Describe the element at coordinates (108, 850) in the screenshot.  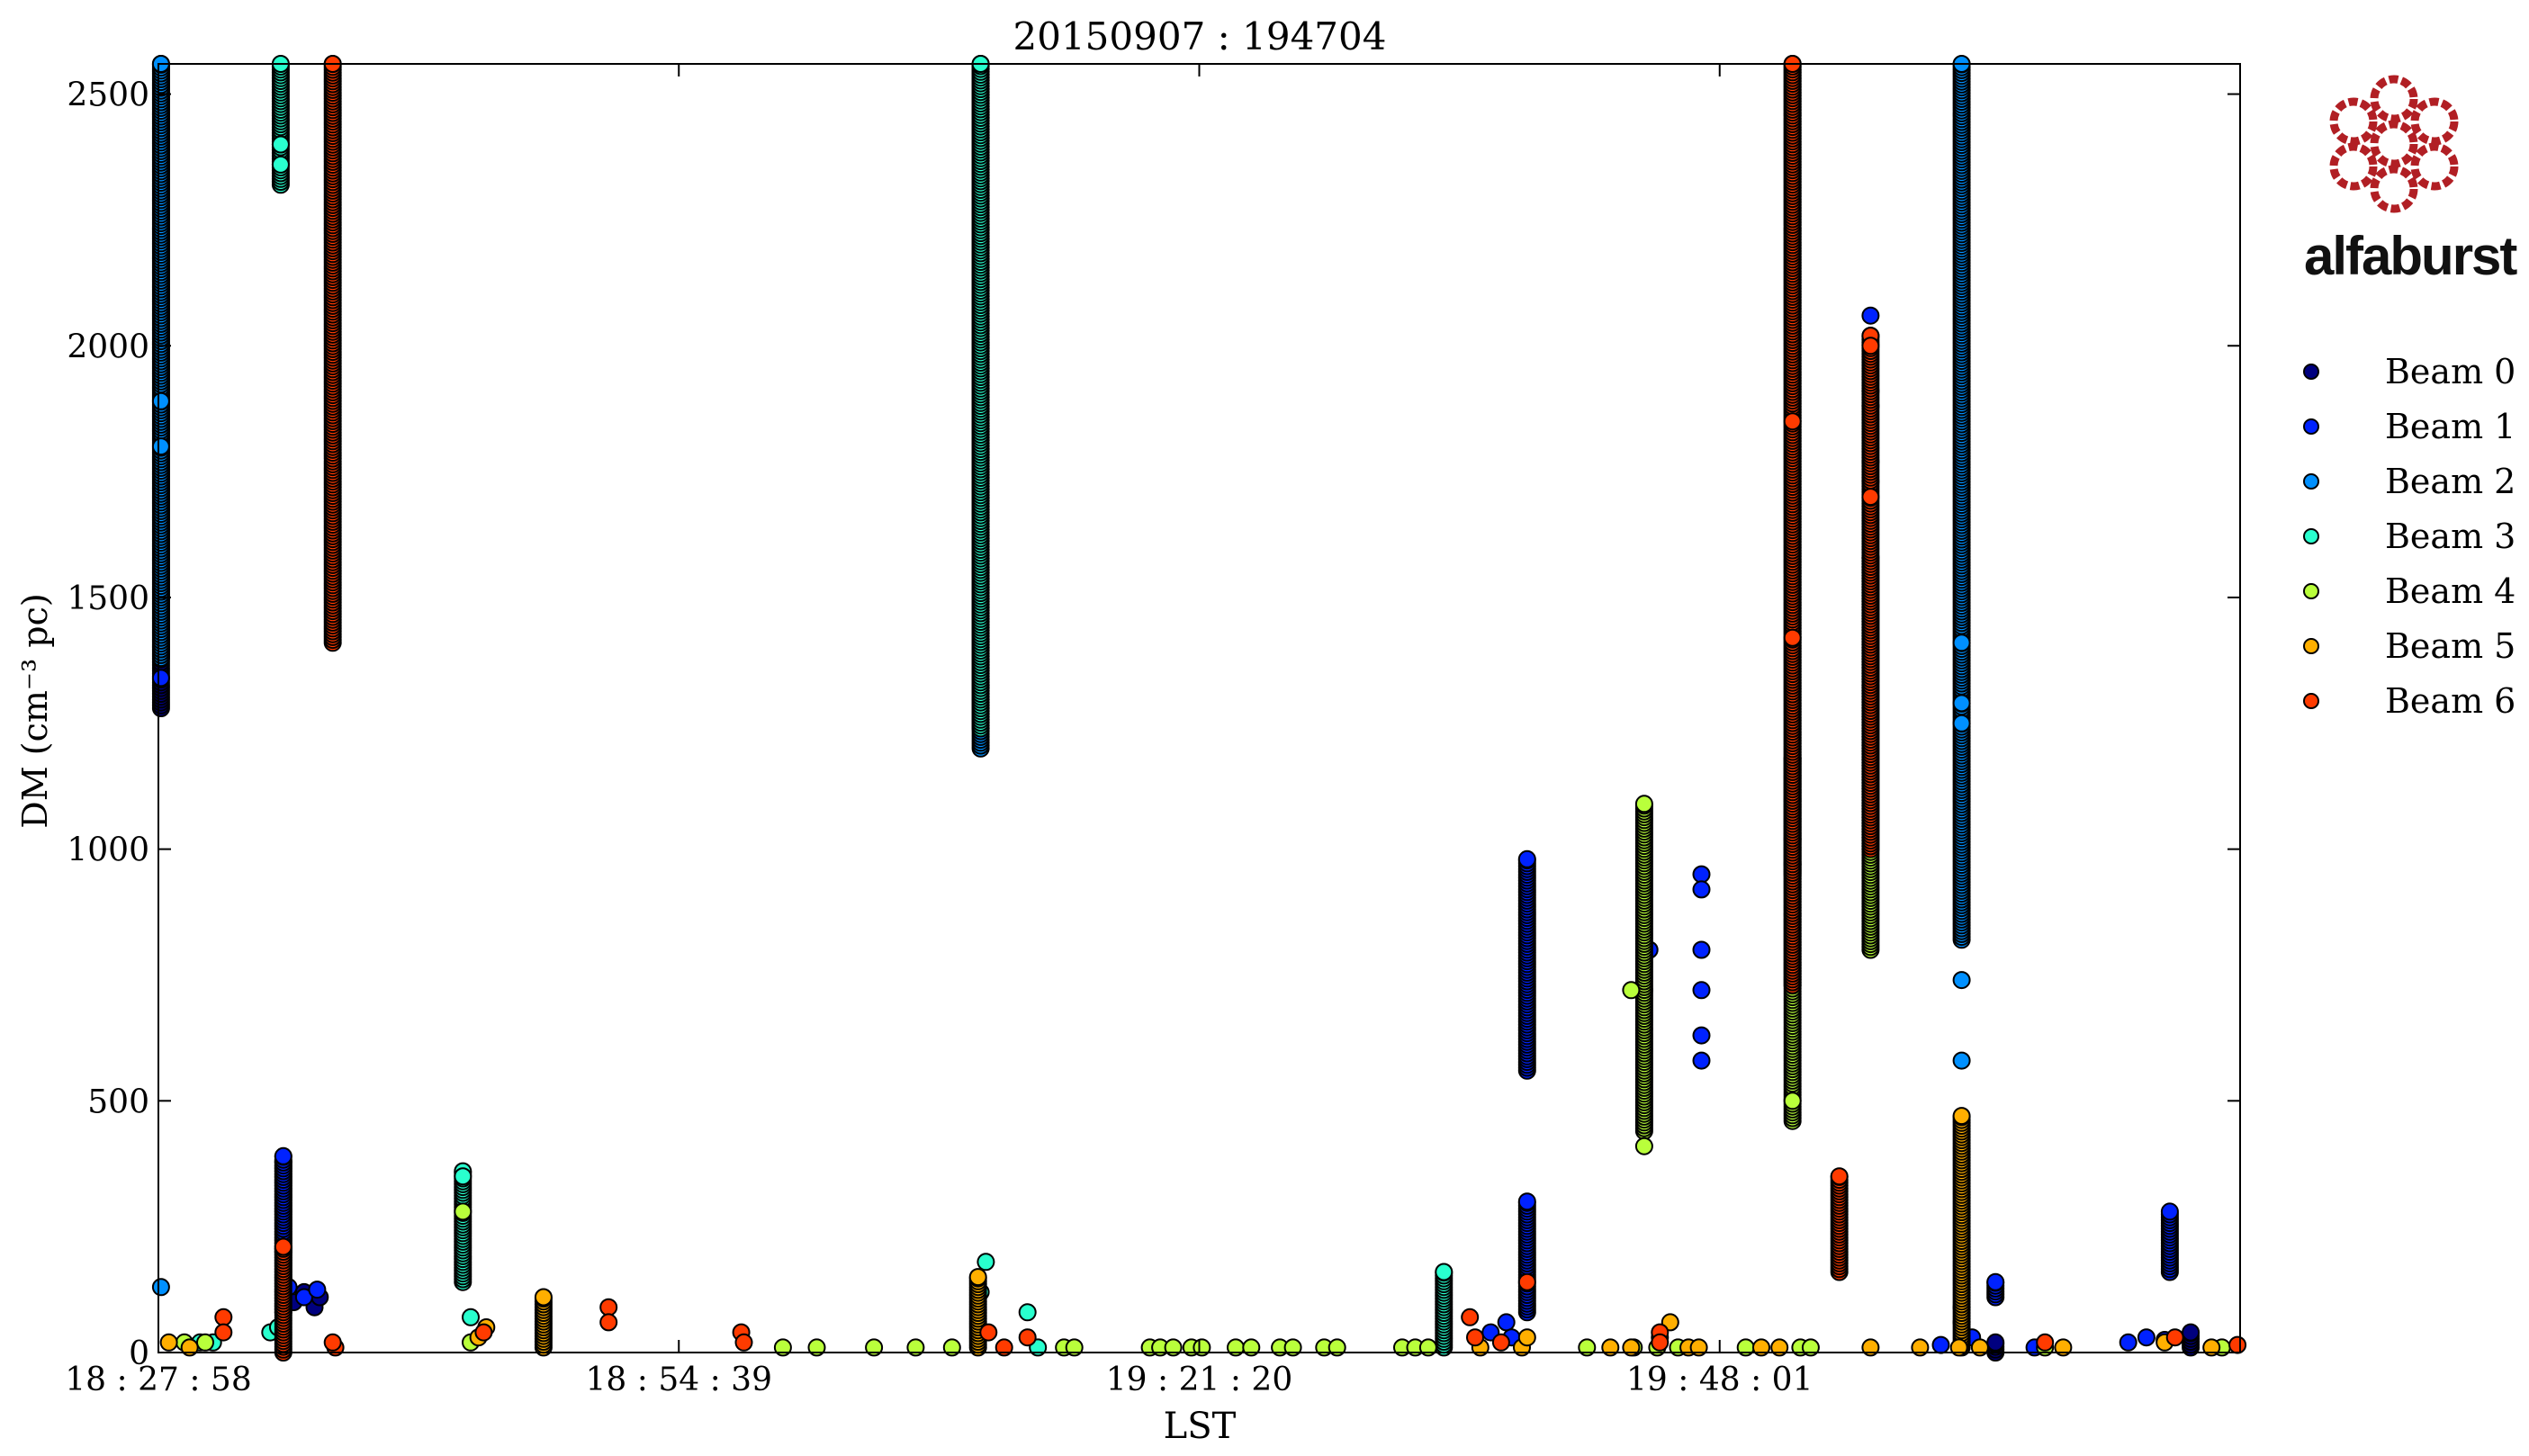
I see `y-tick-label: 1000` at that location.